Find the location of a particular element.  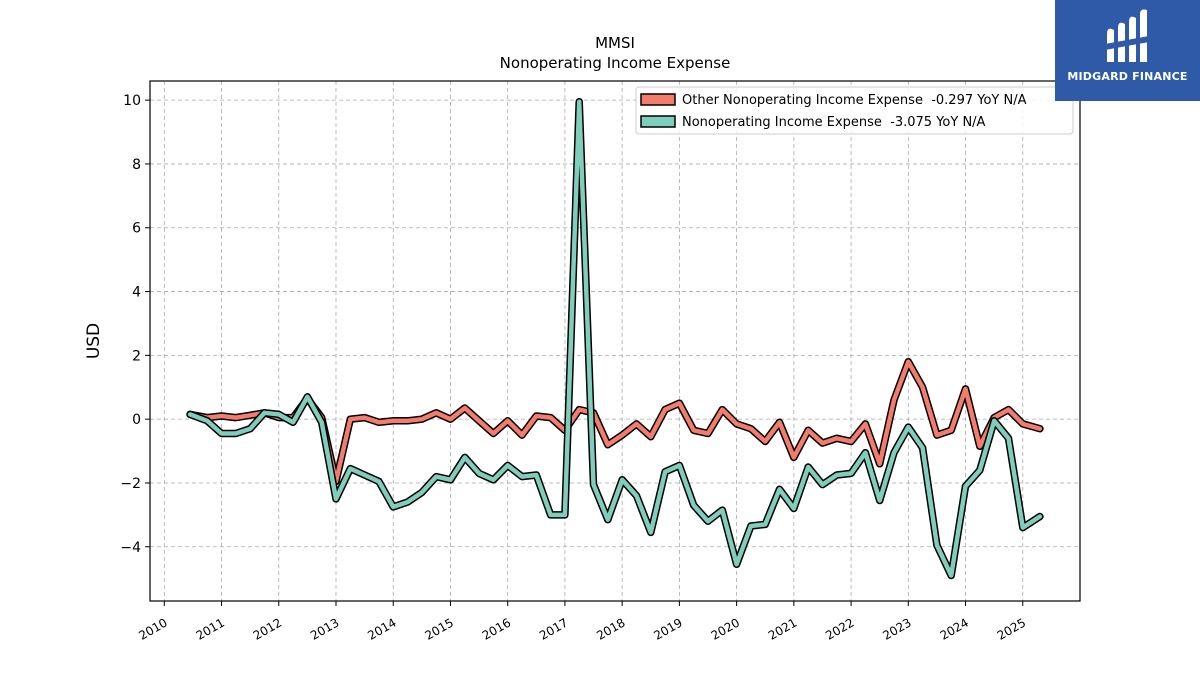

x-tick-label: 2016 is located at coordinates (496, 628).